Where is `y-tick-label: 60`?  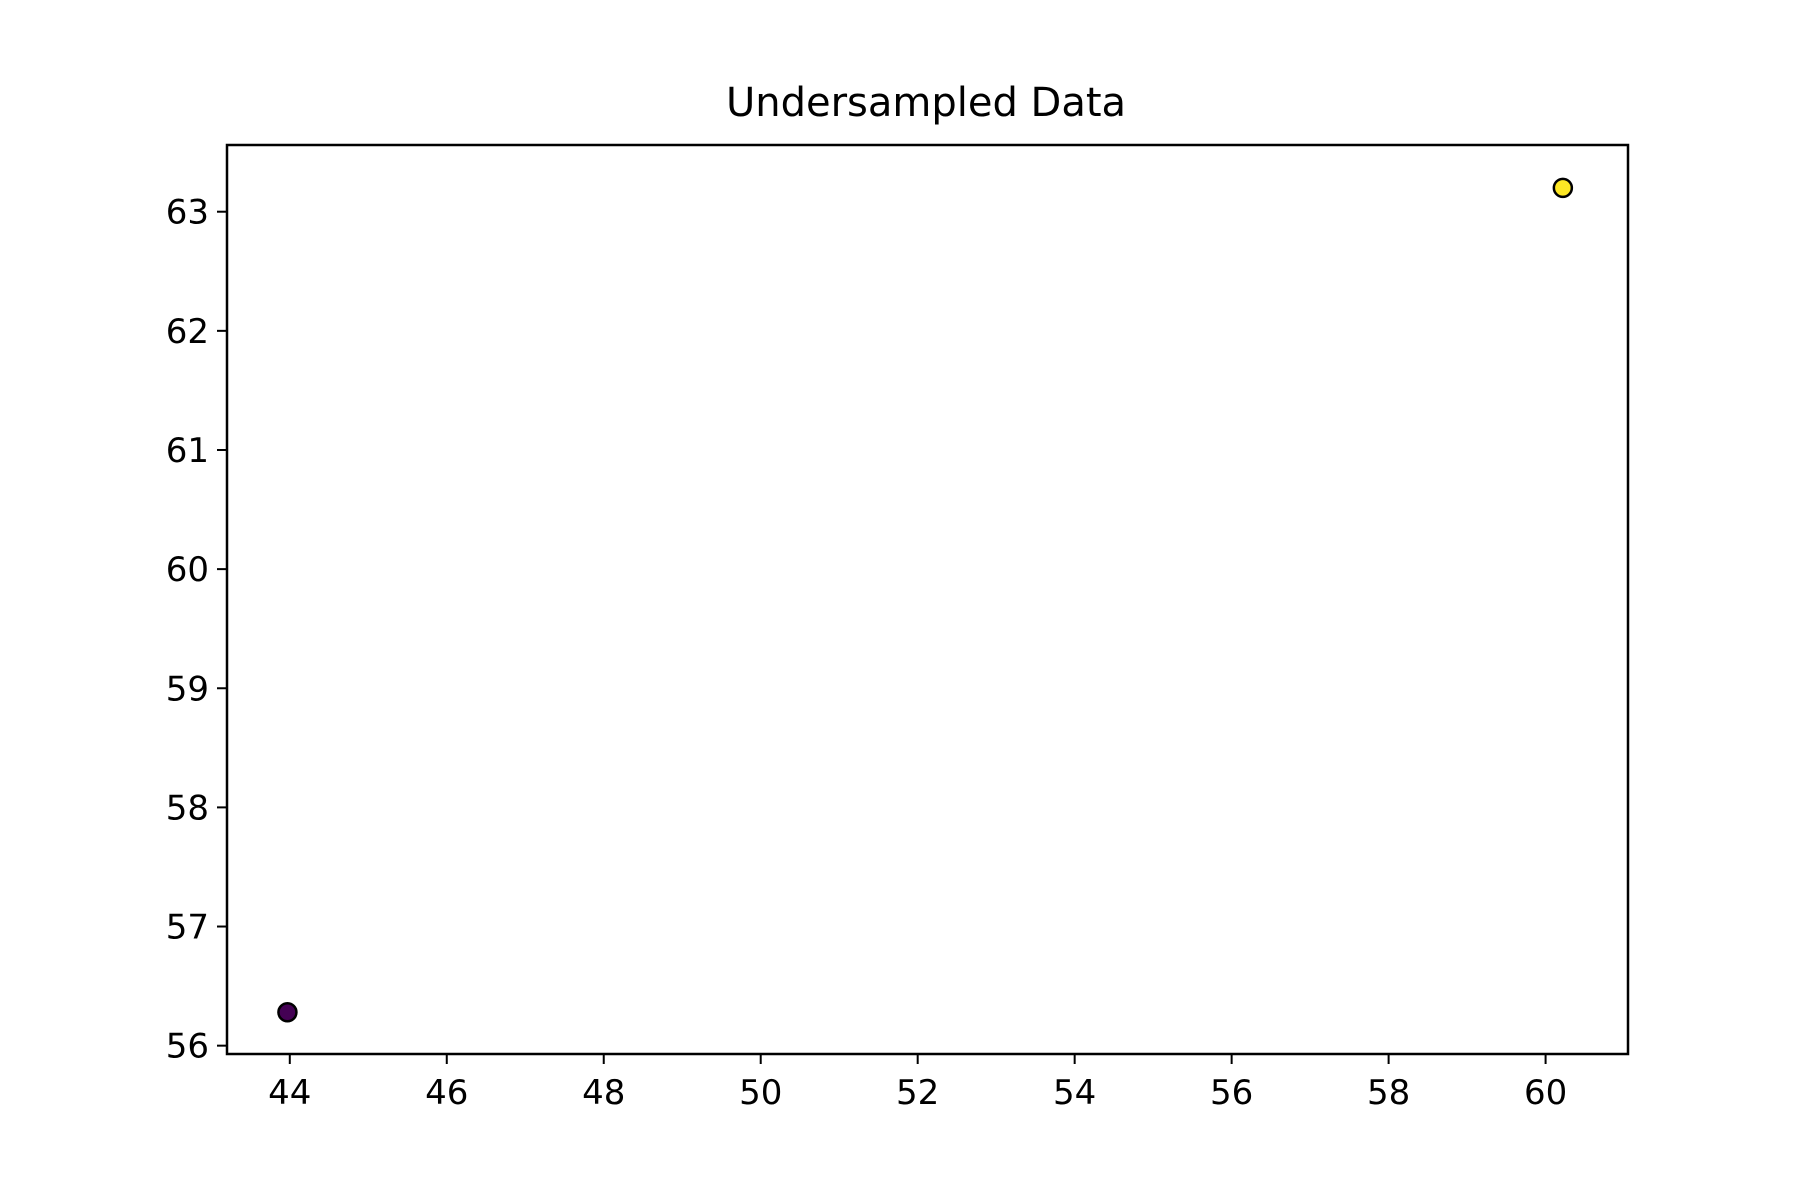 y-tick-label: 60 is located at coordinates (187, 570).